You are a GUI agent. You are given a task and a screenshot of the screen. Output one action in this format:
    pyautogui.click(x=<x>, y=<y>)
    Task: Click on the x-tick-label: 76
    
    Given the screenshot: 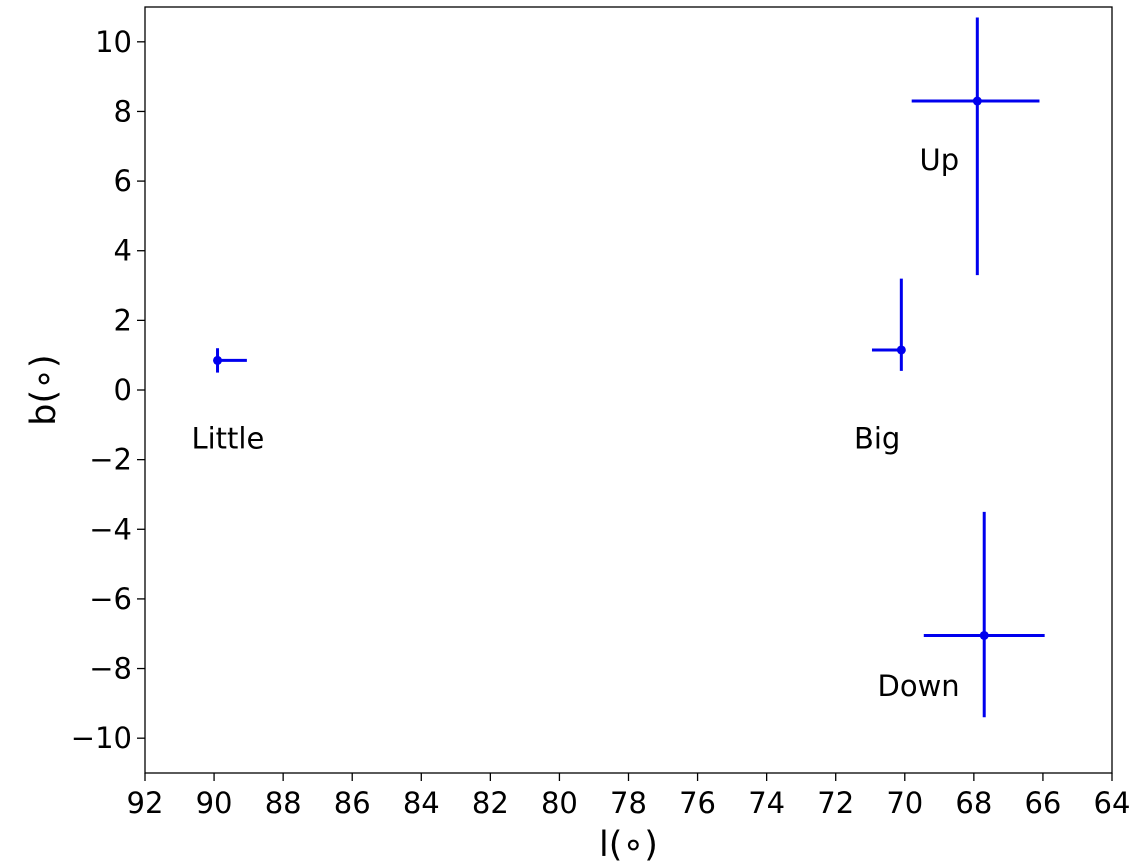 What is the action you would take?
    pyautogui.click(x=697, y=803)
    